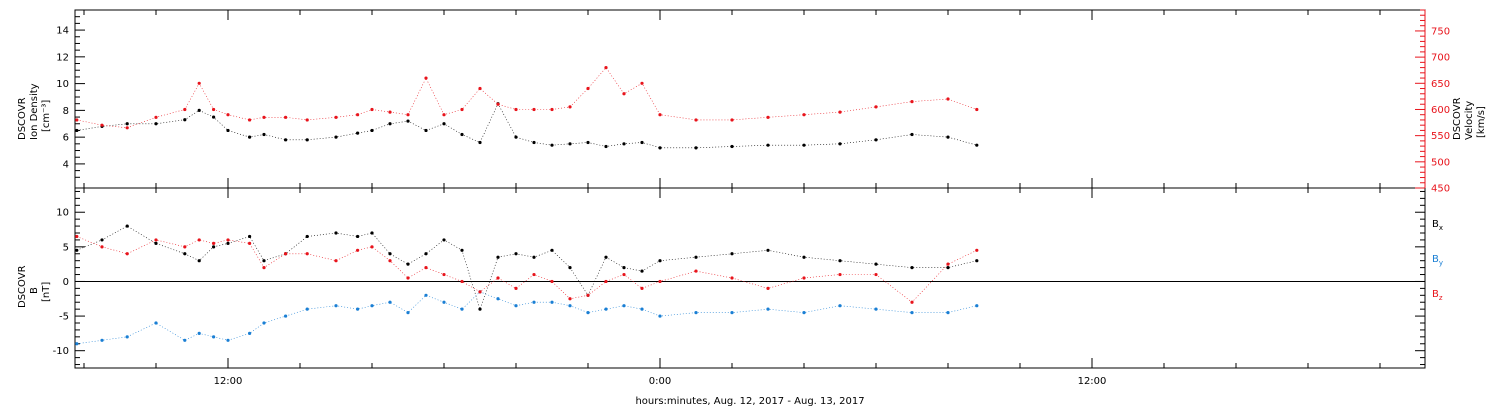 The image size is (1500, 410). What do you see at coordinates (977, 306) in the screenshot?
I see `bfield-s1-p39` at bounding box center [977, 306].